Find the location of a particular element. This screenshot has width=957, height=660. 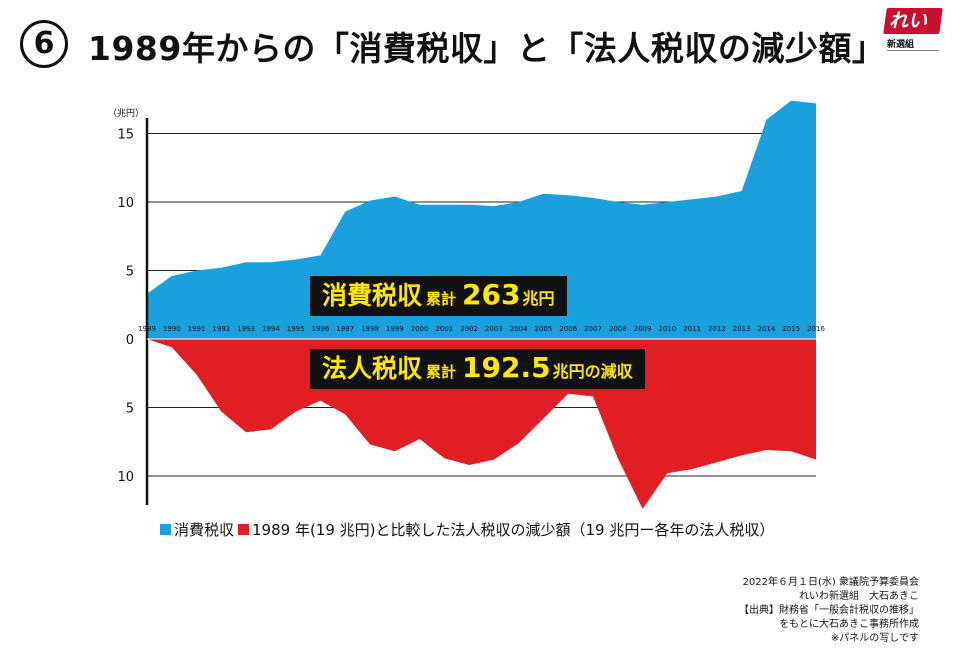

x-tick-label: 2003 is located at coordinates (494, 329).